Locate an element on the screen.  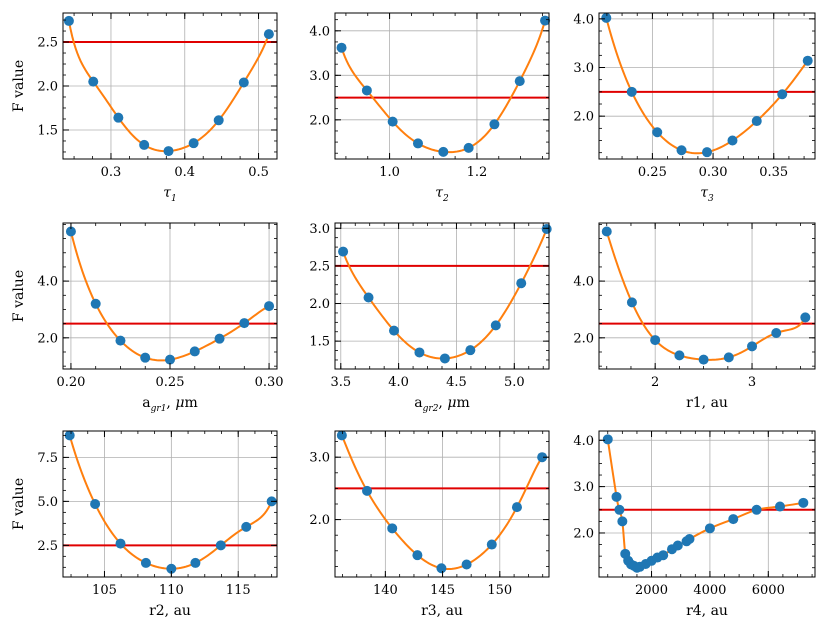
x-axis-label-subscript: 3 is located at coordinates (711, 199).